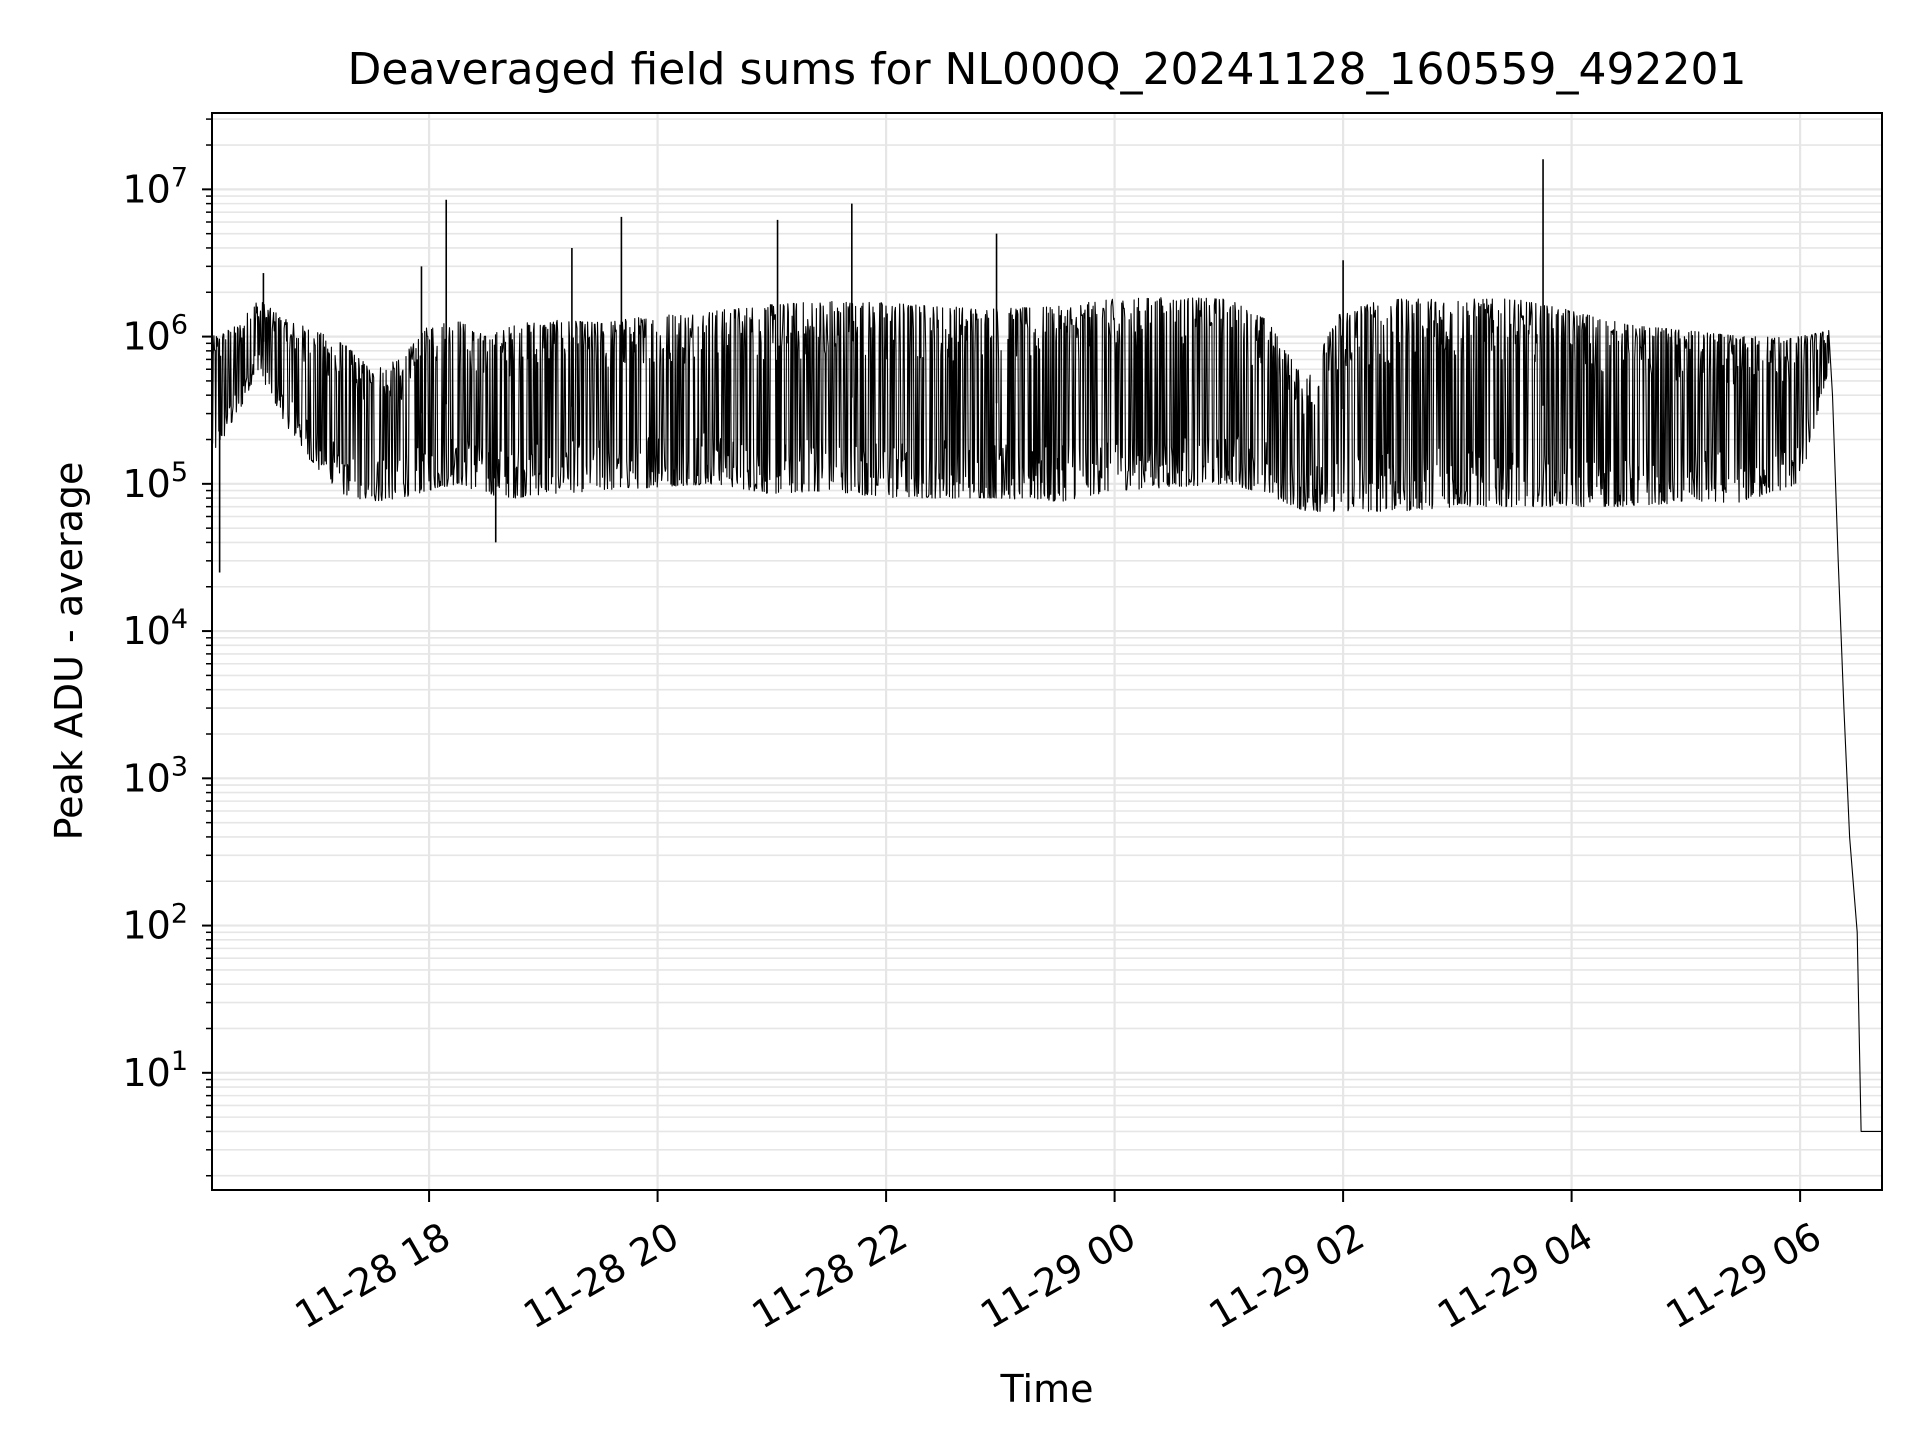  Describe the element at coordinates (601, 1276) in the screenshot. I see `x-tick-label: 11-28 20` at that location.